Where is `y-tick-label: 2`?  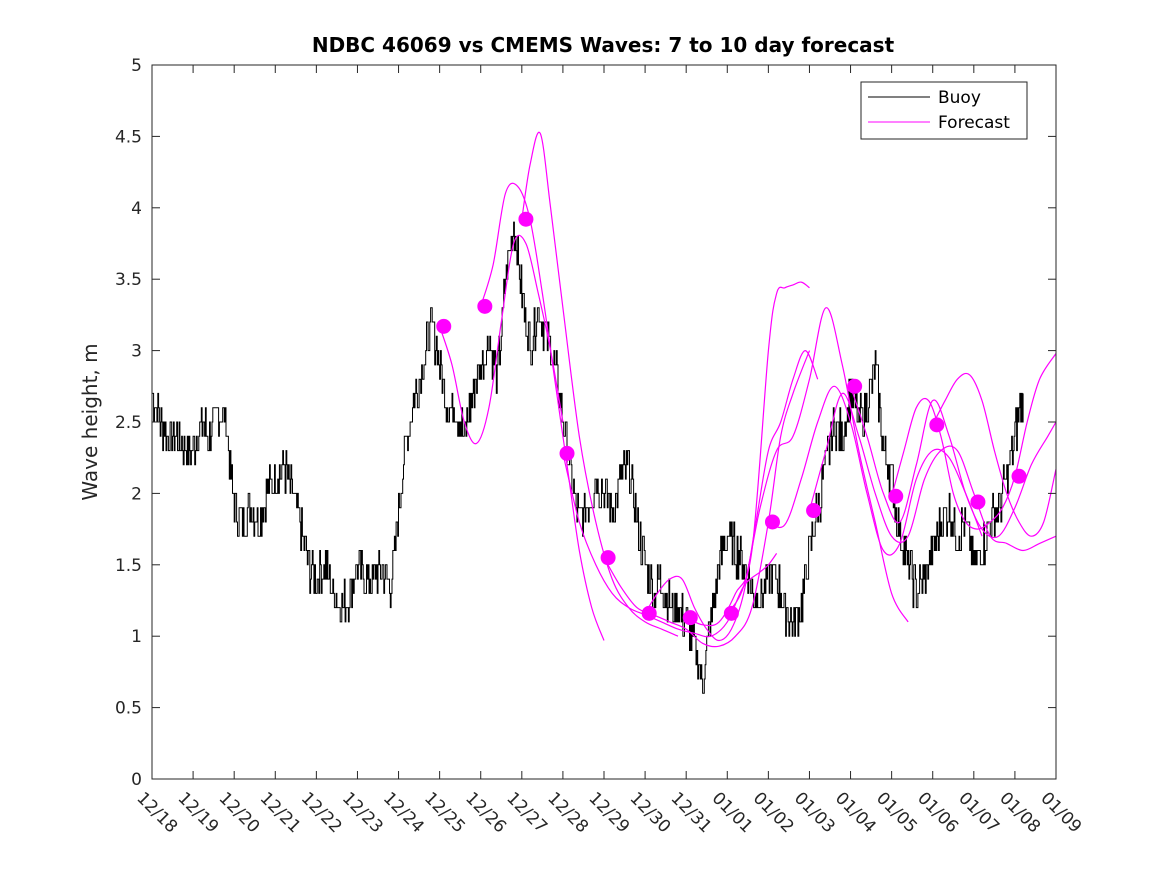 y-tick-label: 2 is located at coordinates (136, 494).